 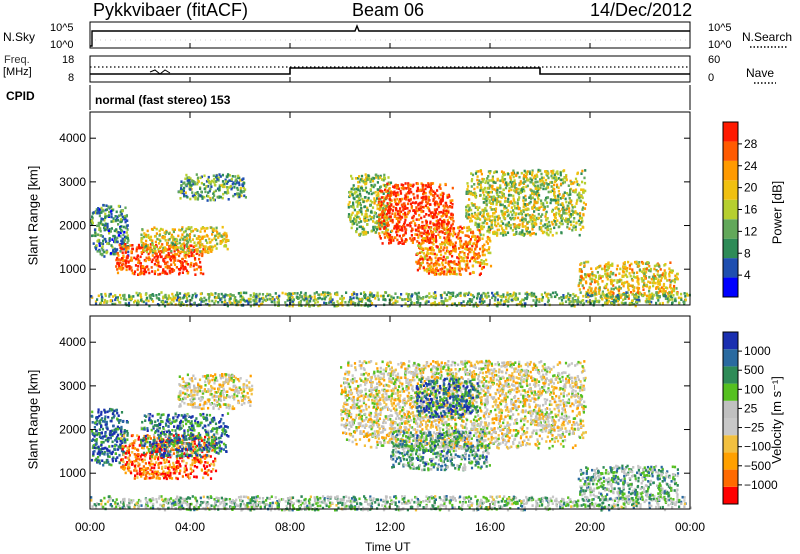 I want to click on velocity-colorbar-tick: −25, so click(x=754, y=428).